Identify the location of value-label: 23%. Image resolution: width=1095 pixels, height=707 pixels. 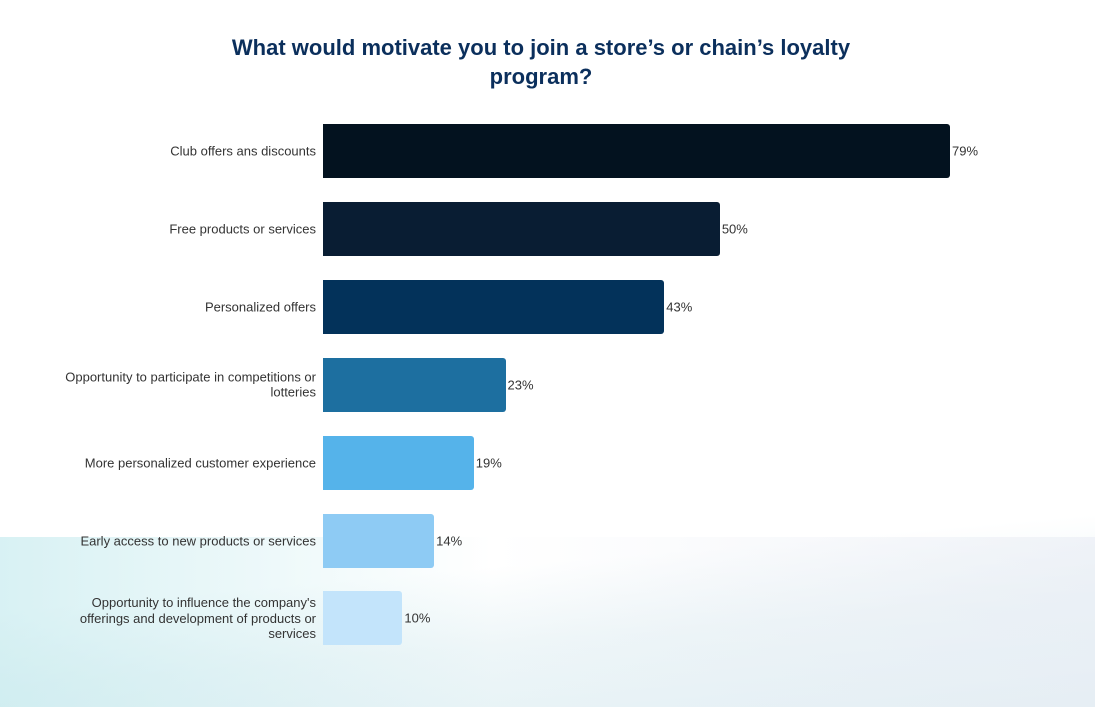
(520, 385).